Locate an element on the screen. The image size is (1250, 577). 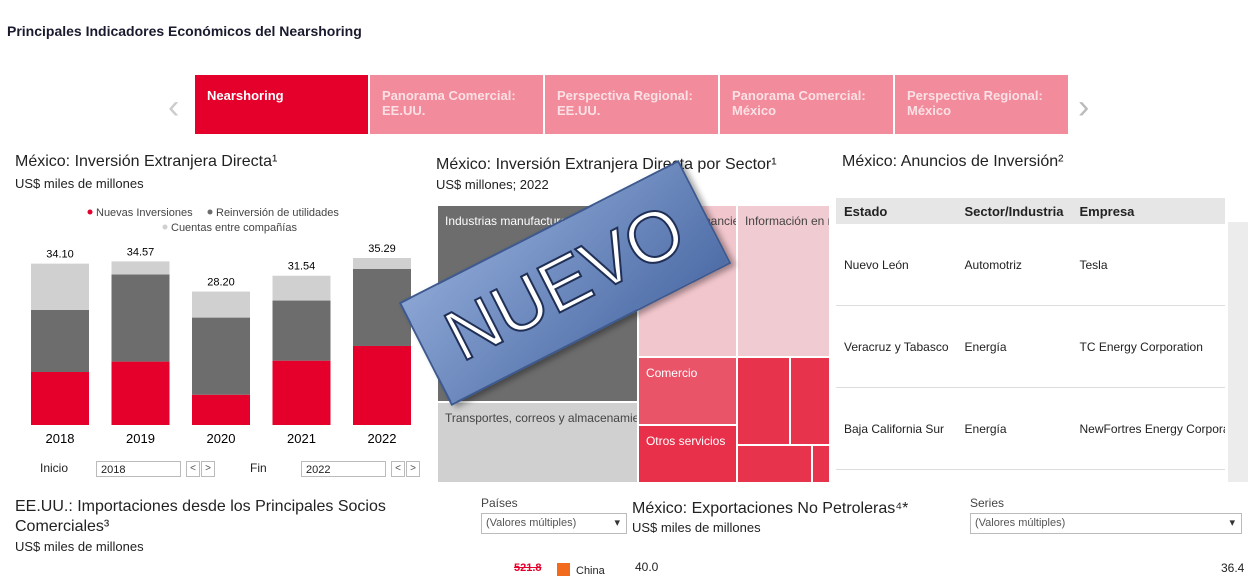
tab: Nearshoring is located at coordinates (281, 104).